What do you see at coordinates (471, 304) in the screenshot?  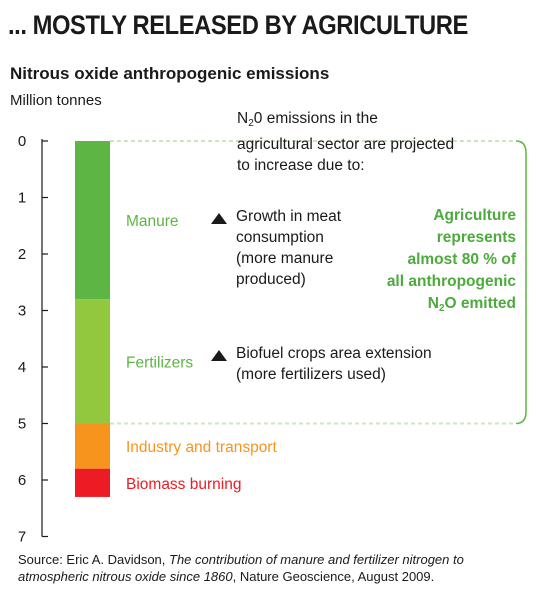 I see `callout-line: N2O emitted` at bounding box center [471, 304].